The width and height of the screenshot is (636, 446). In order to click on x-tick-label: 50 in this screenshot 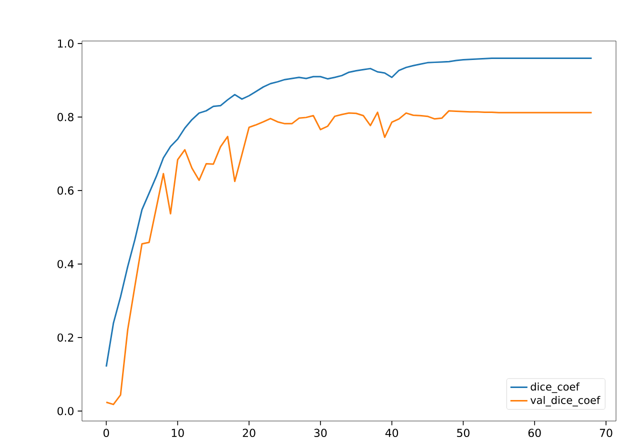, I will do `click(463, 433)`.